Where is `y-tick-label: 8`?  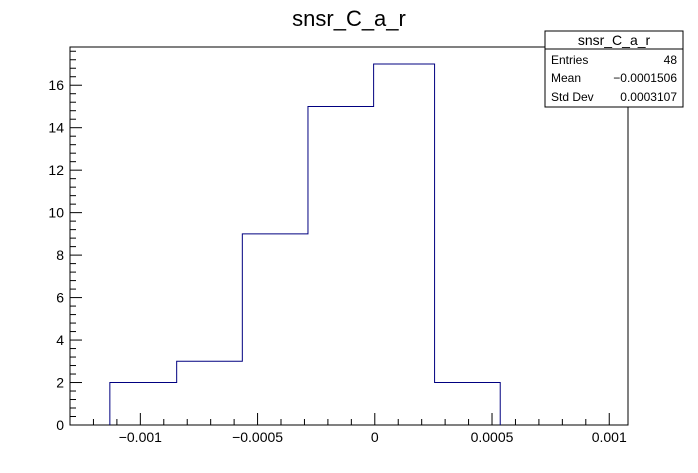
y-tick-label: 8 is located at coordinates (60, 255).